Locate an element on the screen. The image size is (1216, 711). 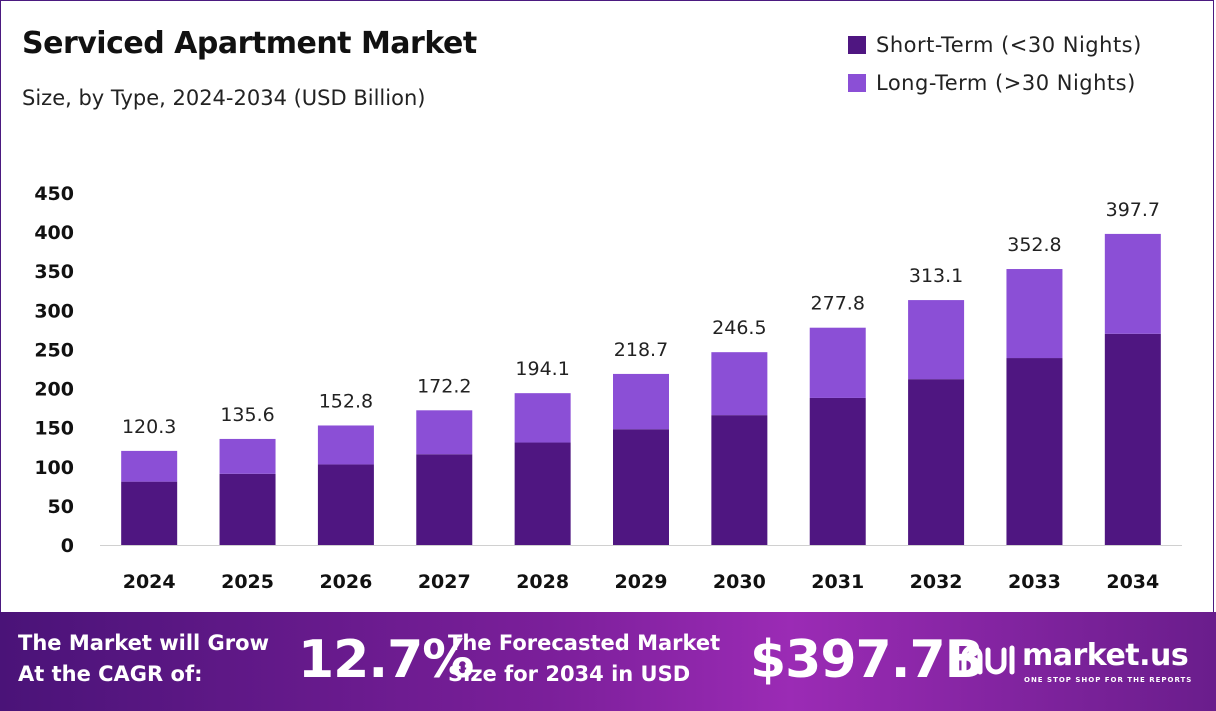
y-tick-label: 300 is located at coordinates (54, 311).